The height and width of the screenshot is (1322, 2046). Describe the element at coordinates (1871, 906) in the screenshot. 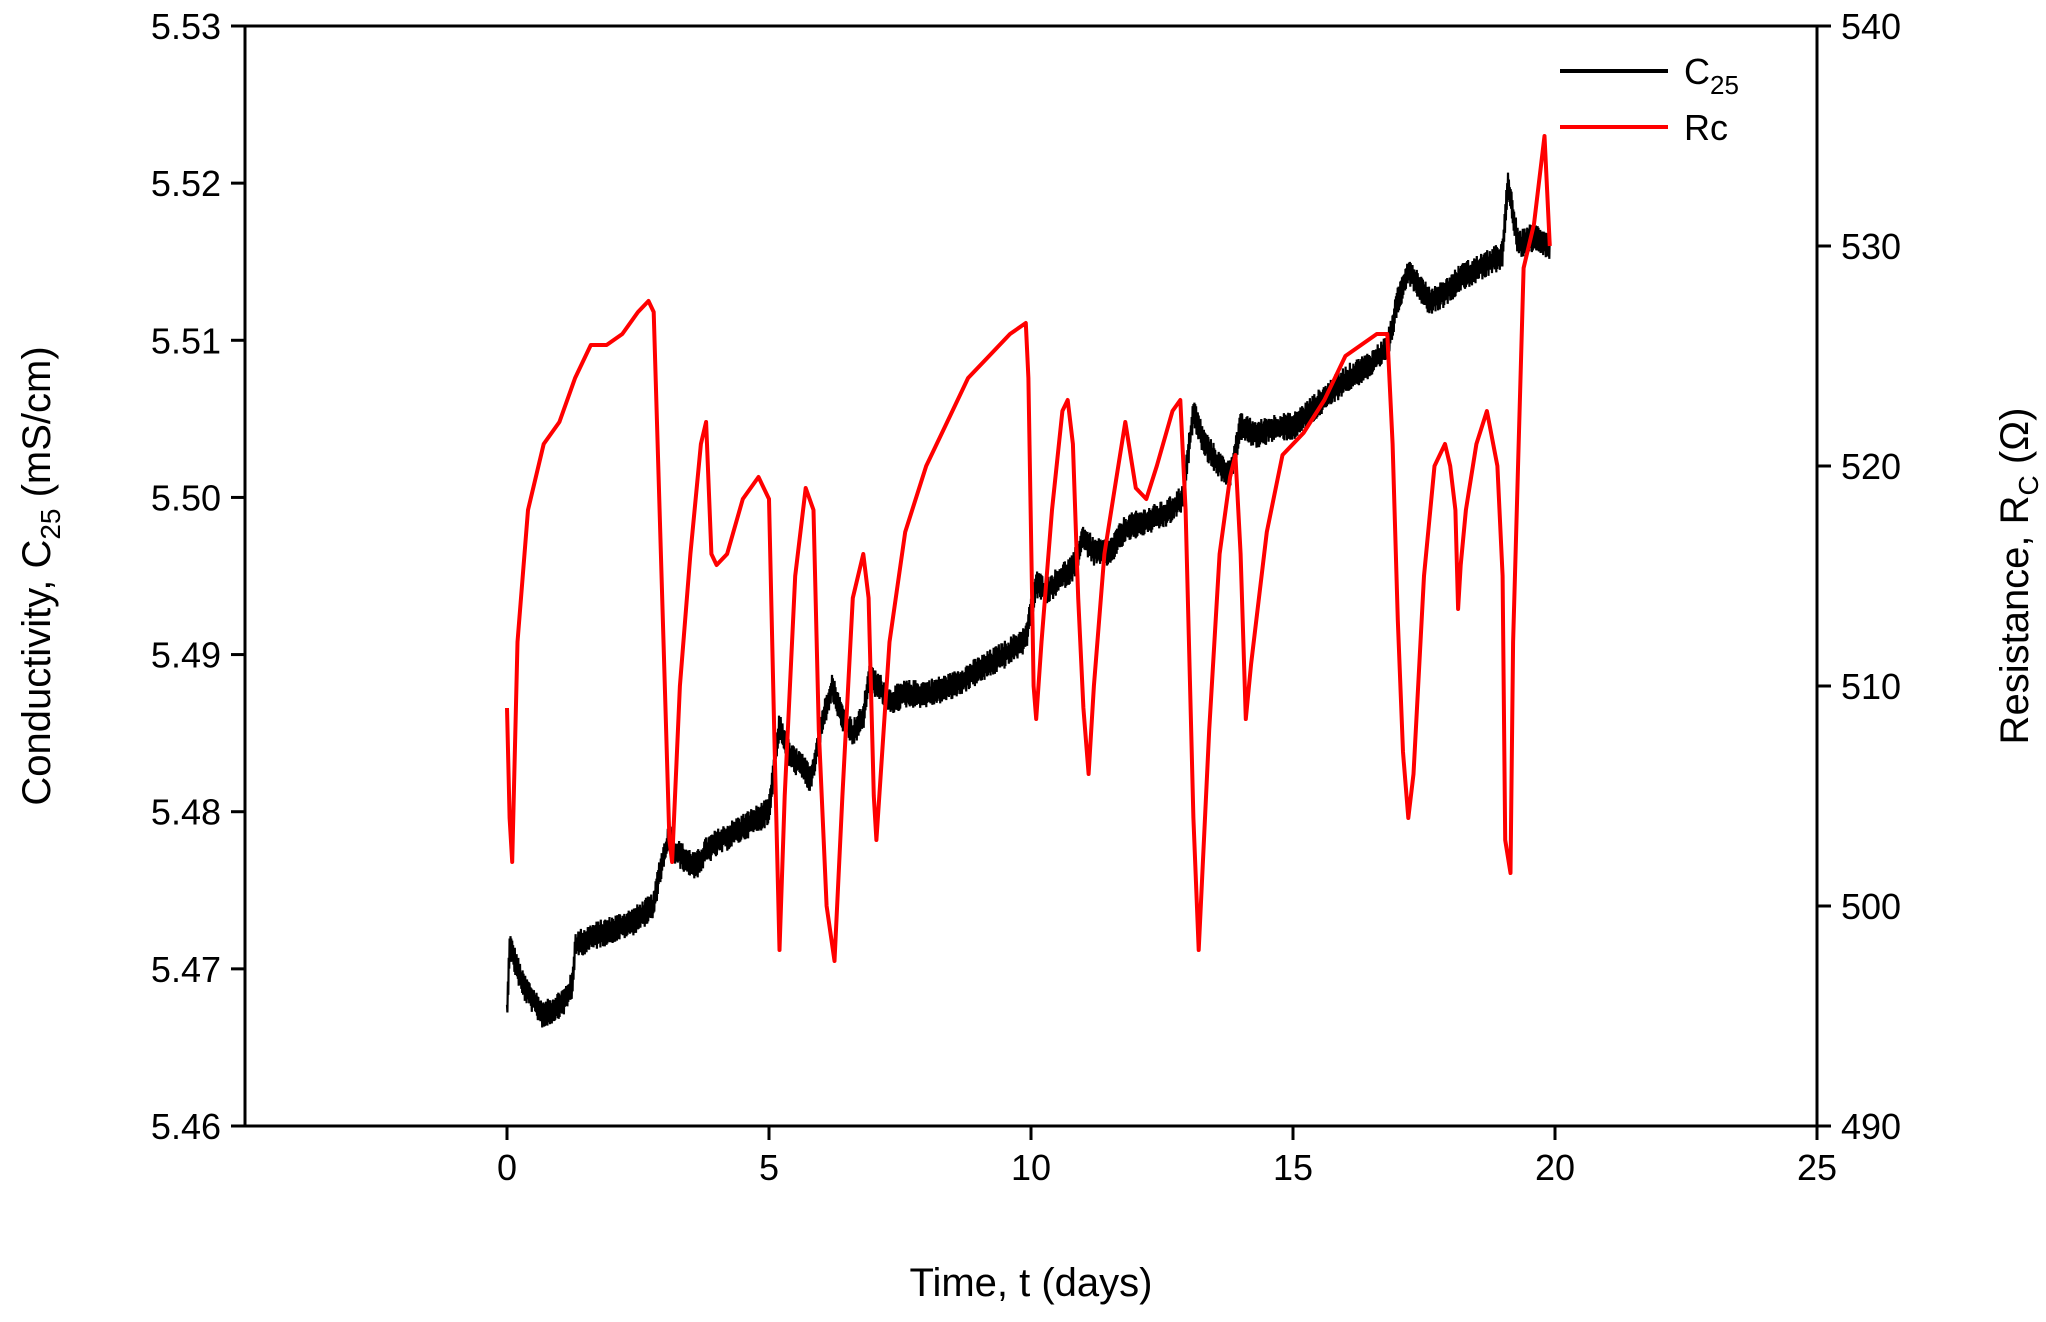

I see `right-y-tick-label: 500` at that location.